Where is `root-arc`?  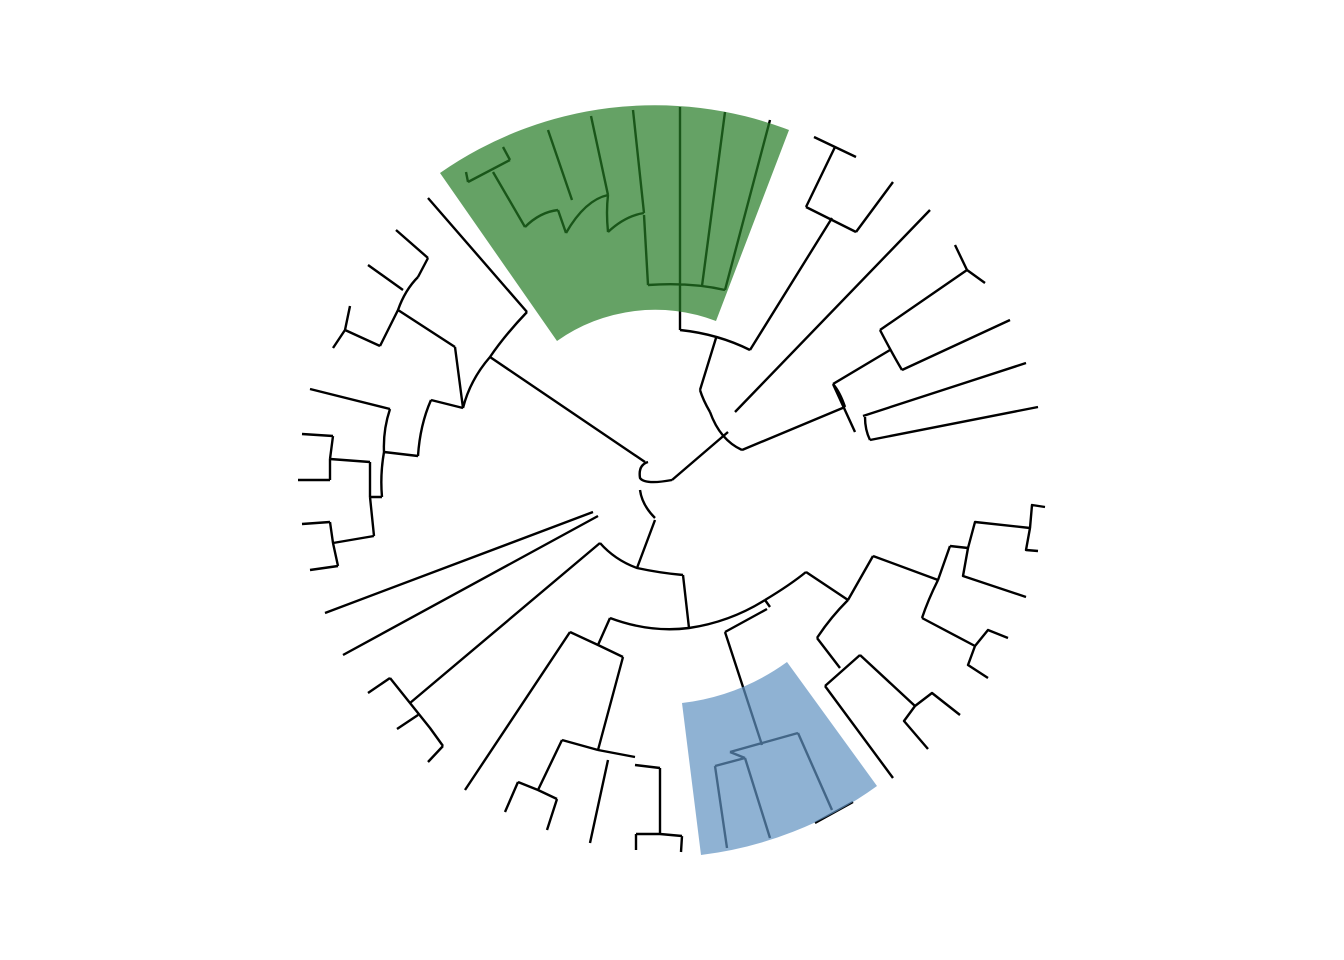
root-arc is located at coordinates (655, 489).